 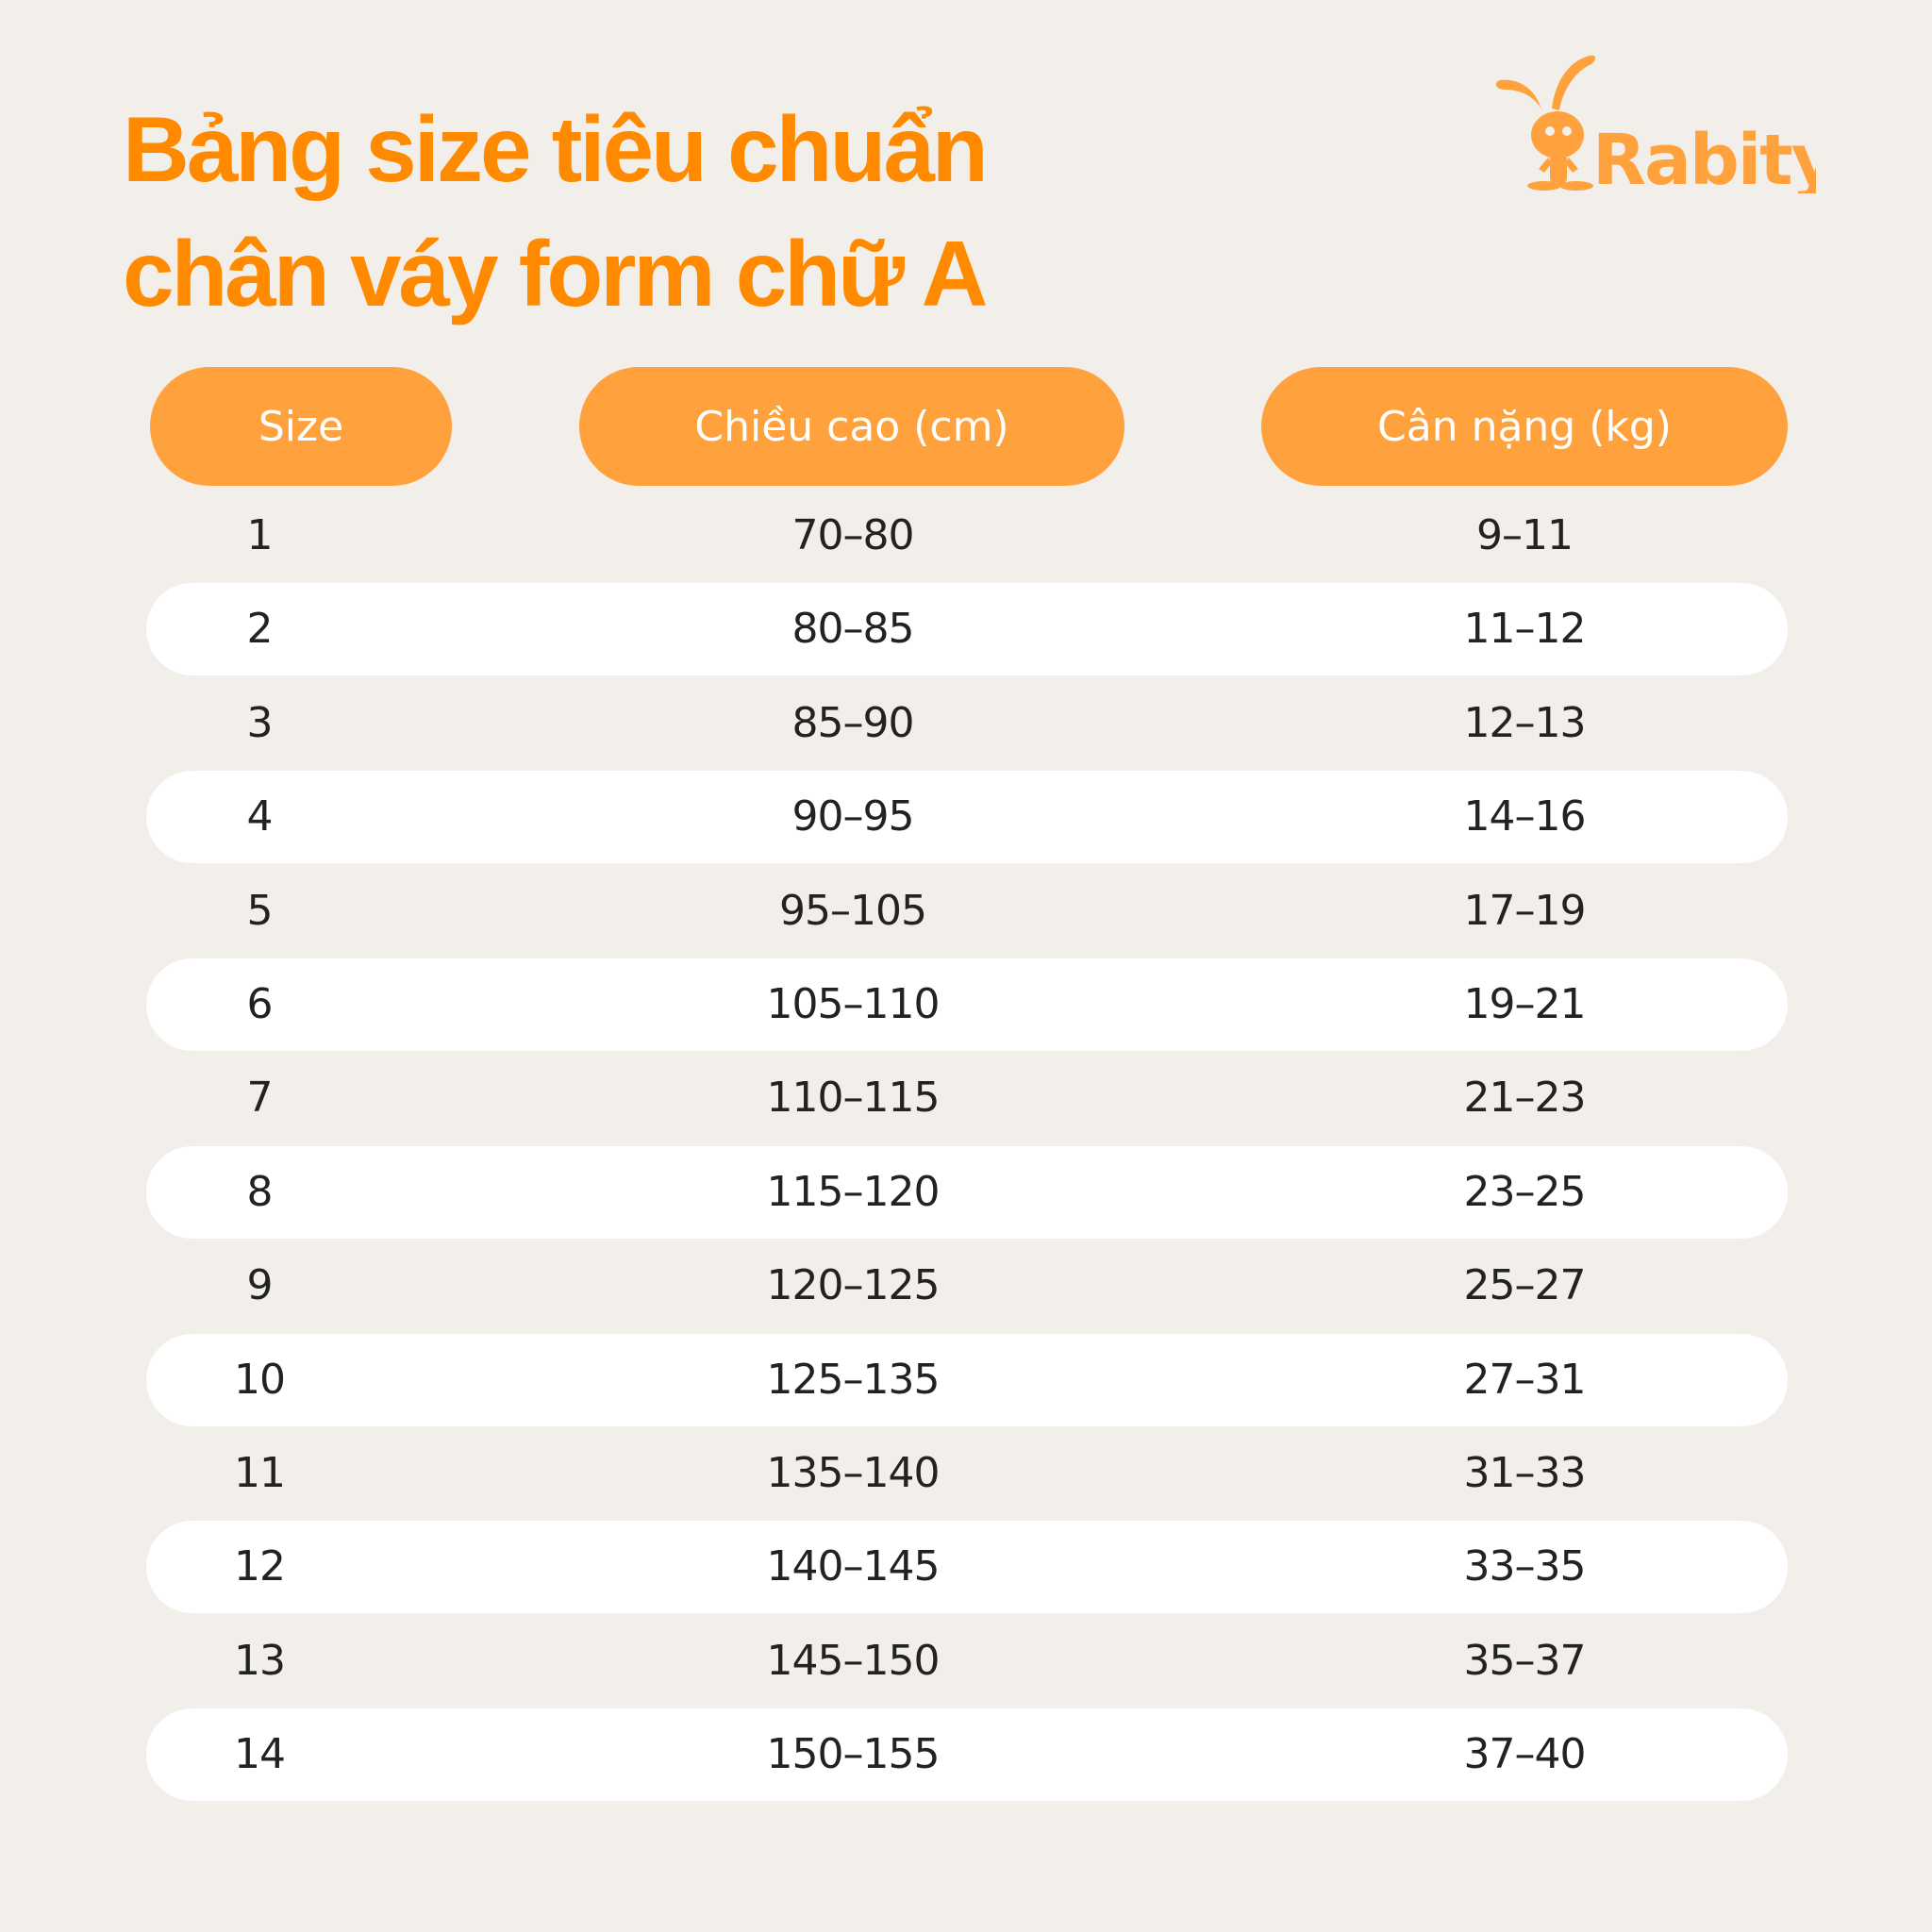 What do you see at coordinates (260, 1004) in the screenshot?
I see `size-cell: 6` at bounding box center [260, 1004].